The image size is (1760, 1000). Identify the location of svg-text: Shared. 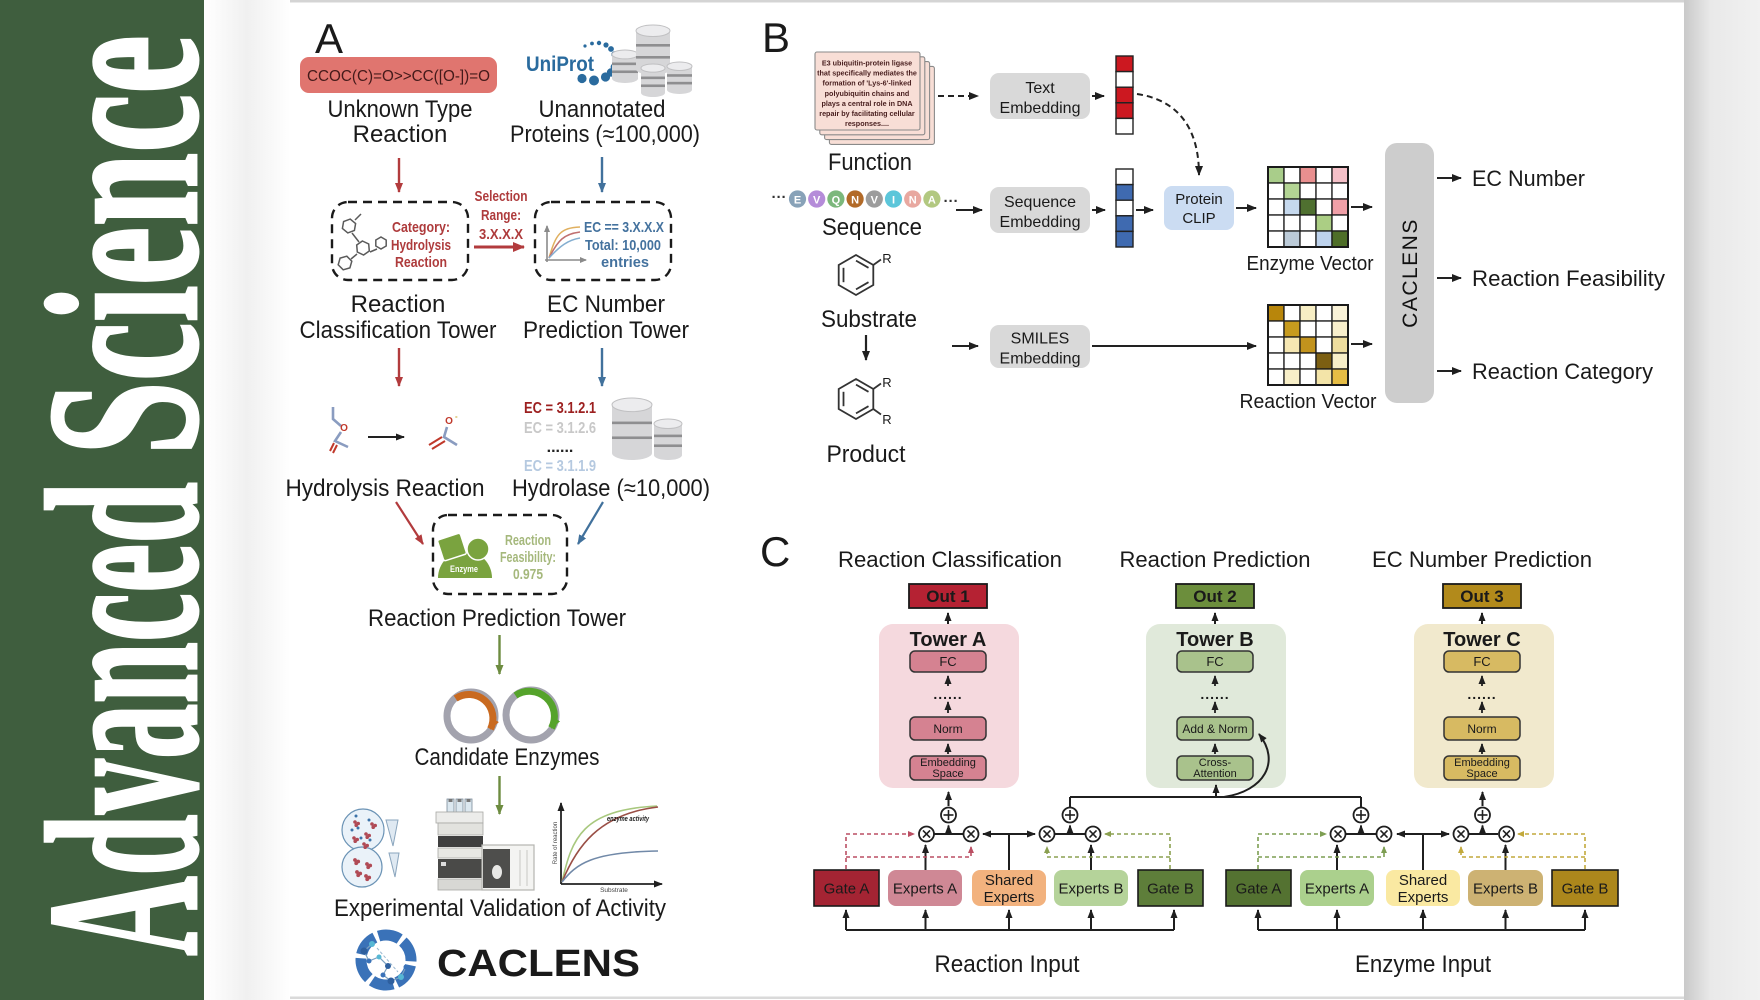
(1009, 880).